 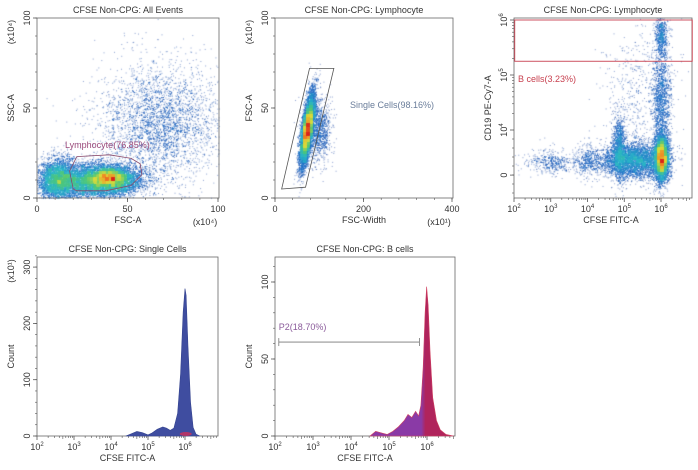 I want to click on x-tick-label: 400, so click(x=451, y=209).